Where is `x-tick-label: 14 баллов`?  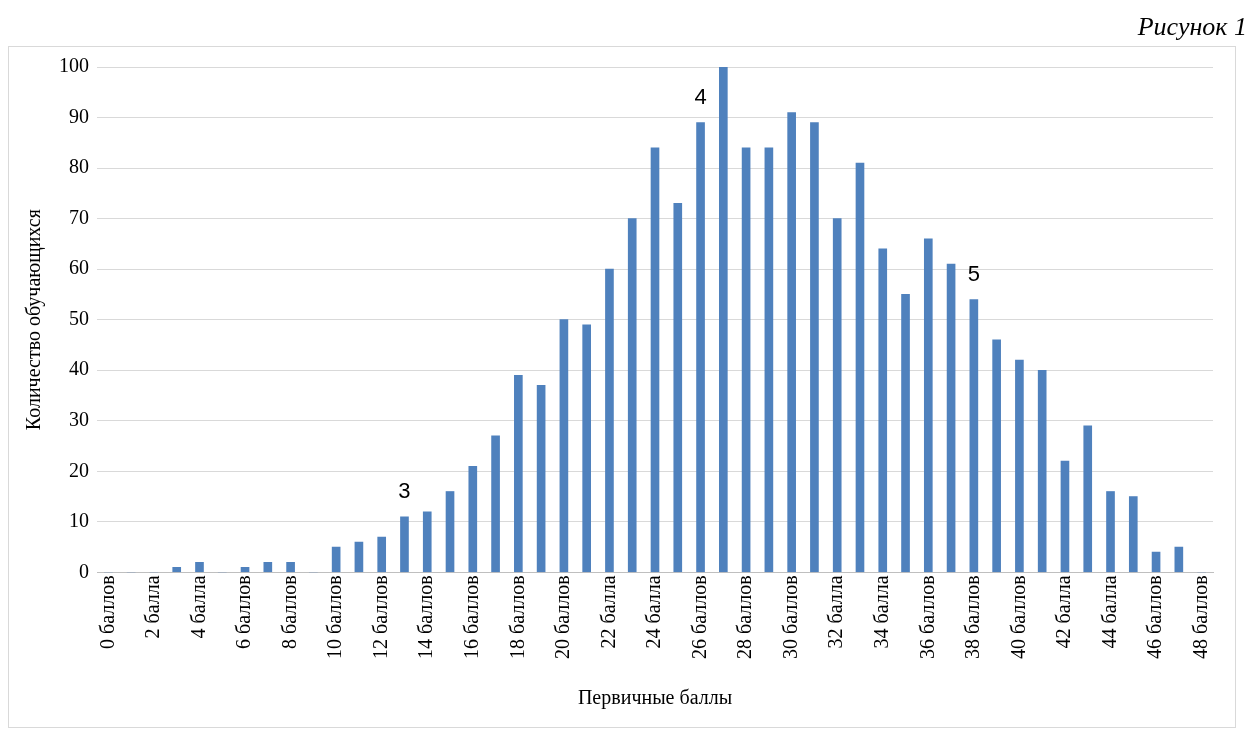 x-tick-label: 14 баллов is located at coordinates (425, 617).